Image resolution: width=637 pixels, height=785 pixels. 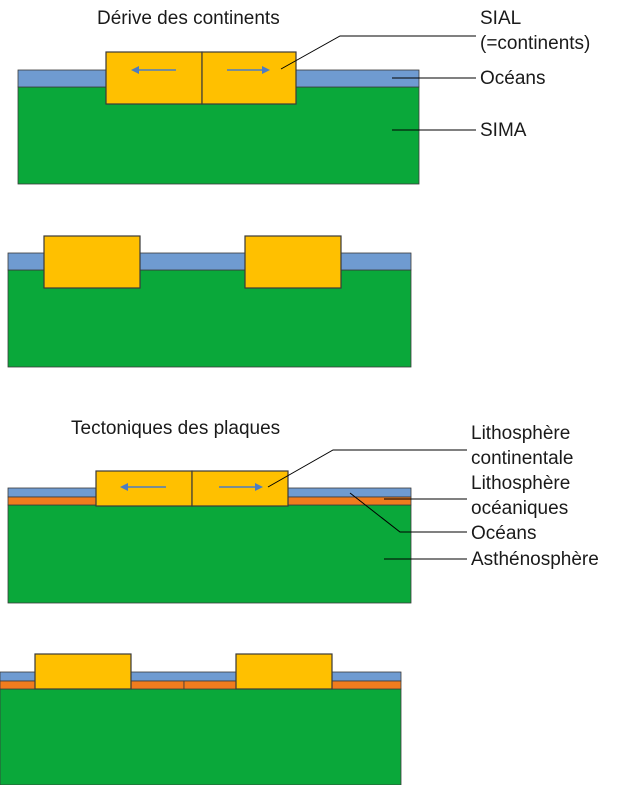 What do you see at coordinates (503, 130) in the screenshot?
I see `label-sima: SIMA` at bounding box center [503, 130].